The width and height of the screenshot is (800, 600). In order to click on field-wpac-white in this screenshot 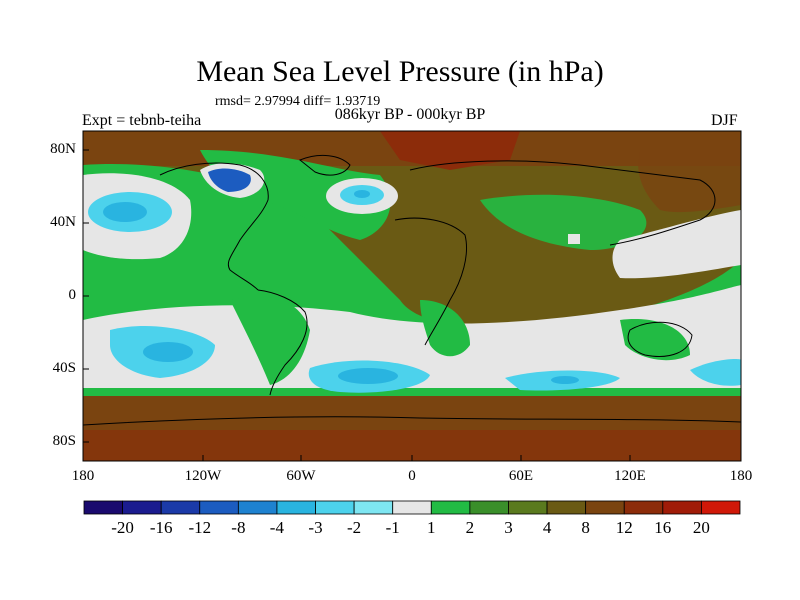, I will do `click(676, 244)`.